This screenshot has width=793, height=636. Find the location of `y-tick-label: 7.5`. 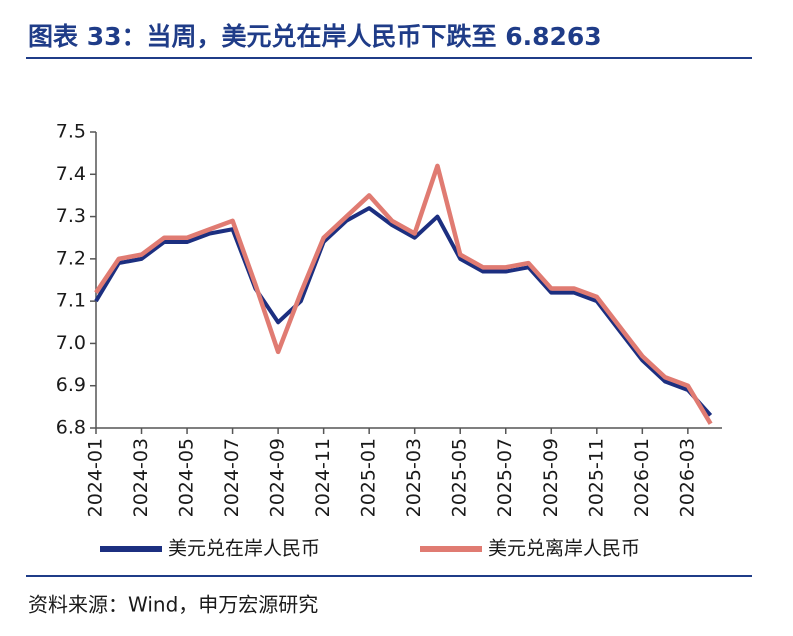

y-tick-label: 7.5 is located at coordinates (71, 132).